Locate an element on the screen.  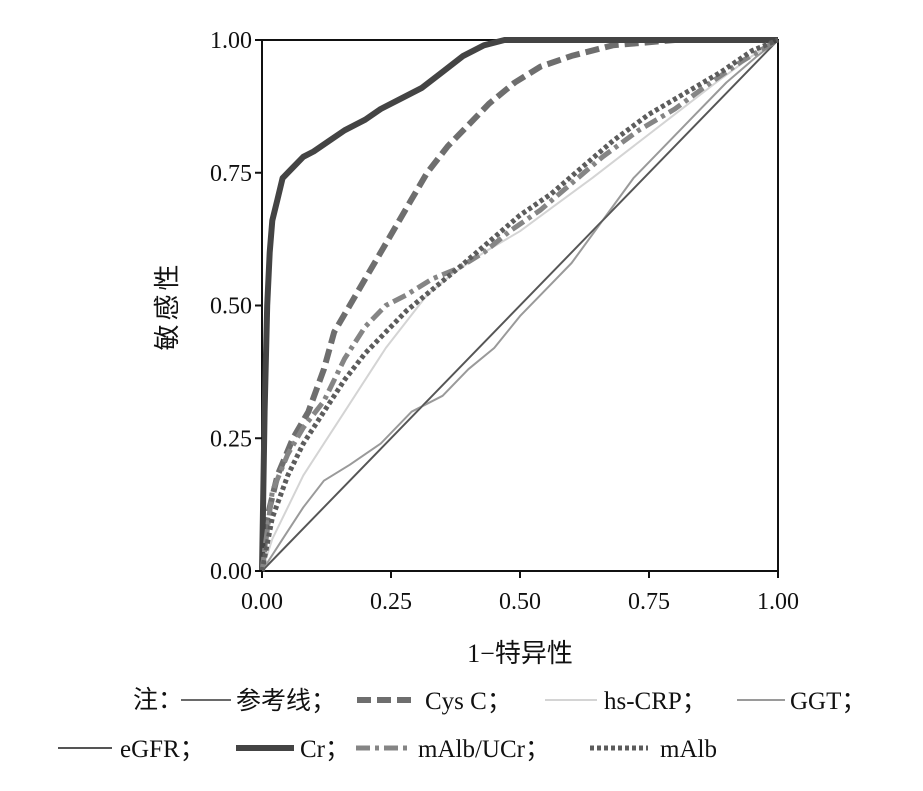
legend-label: Cys C； is located at coordinates (468, 701).